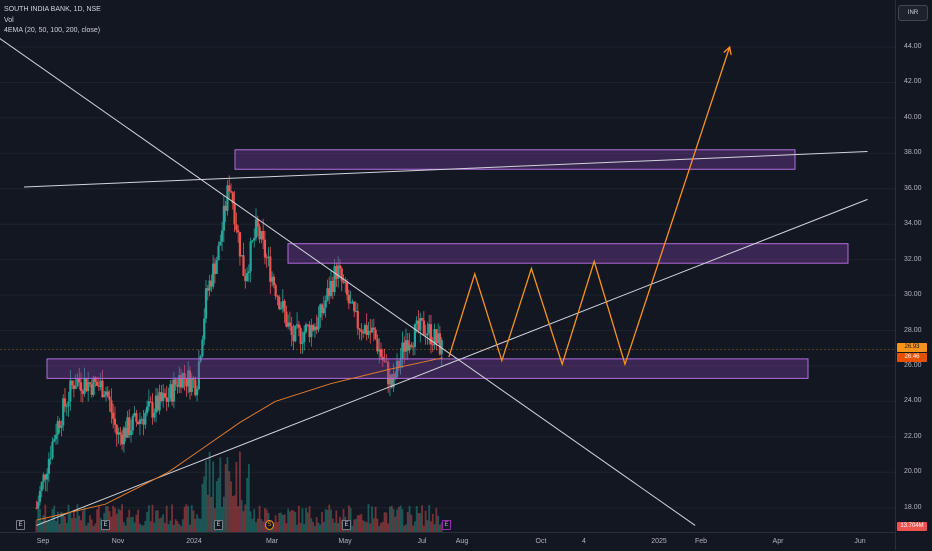  Describe the element at coordinates (913, 13) in the screenshot. I see `currency-button: INR` at that location.